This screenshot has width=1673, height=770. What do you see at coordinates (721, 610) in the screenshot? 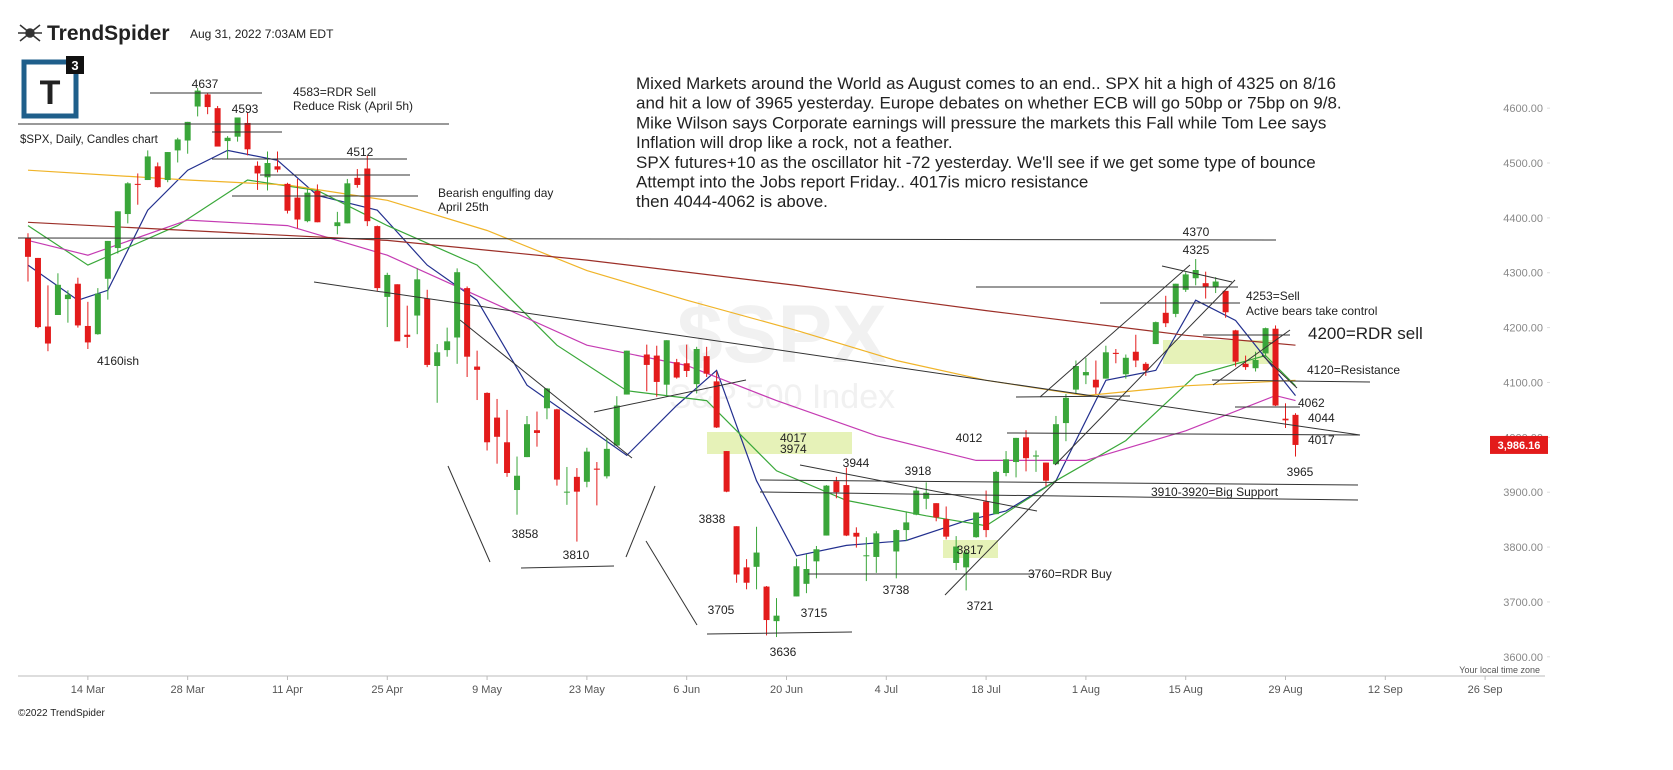
I see `annotation: 3705` at bounding box center [721, 610].